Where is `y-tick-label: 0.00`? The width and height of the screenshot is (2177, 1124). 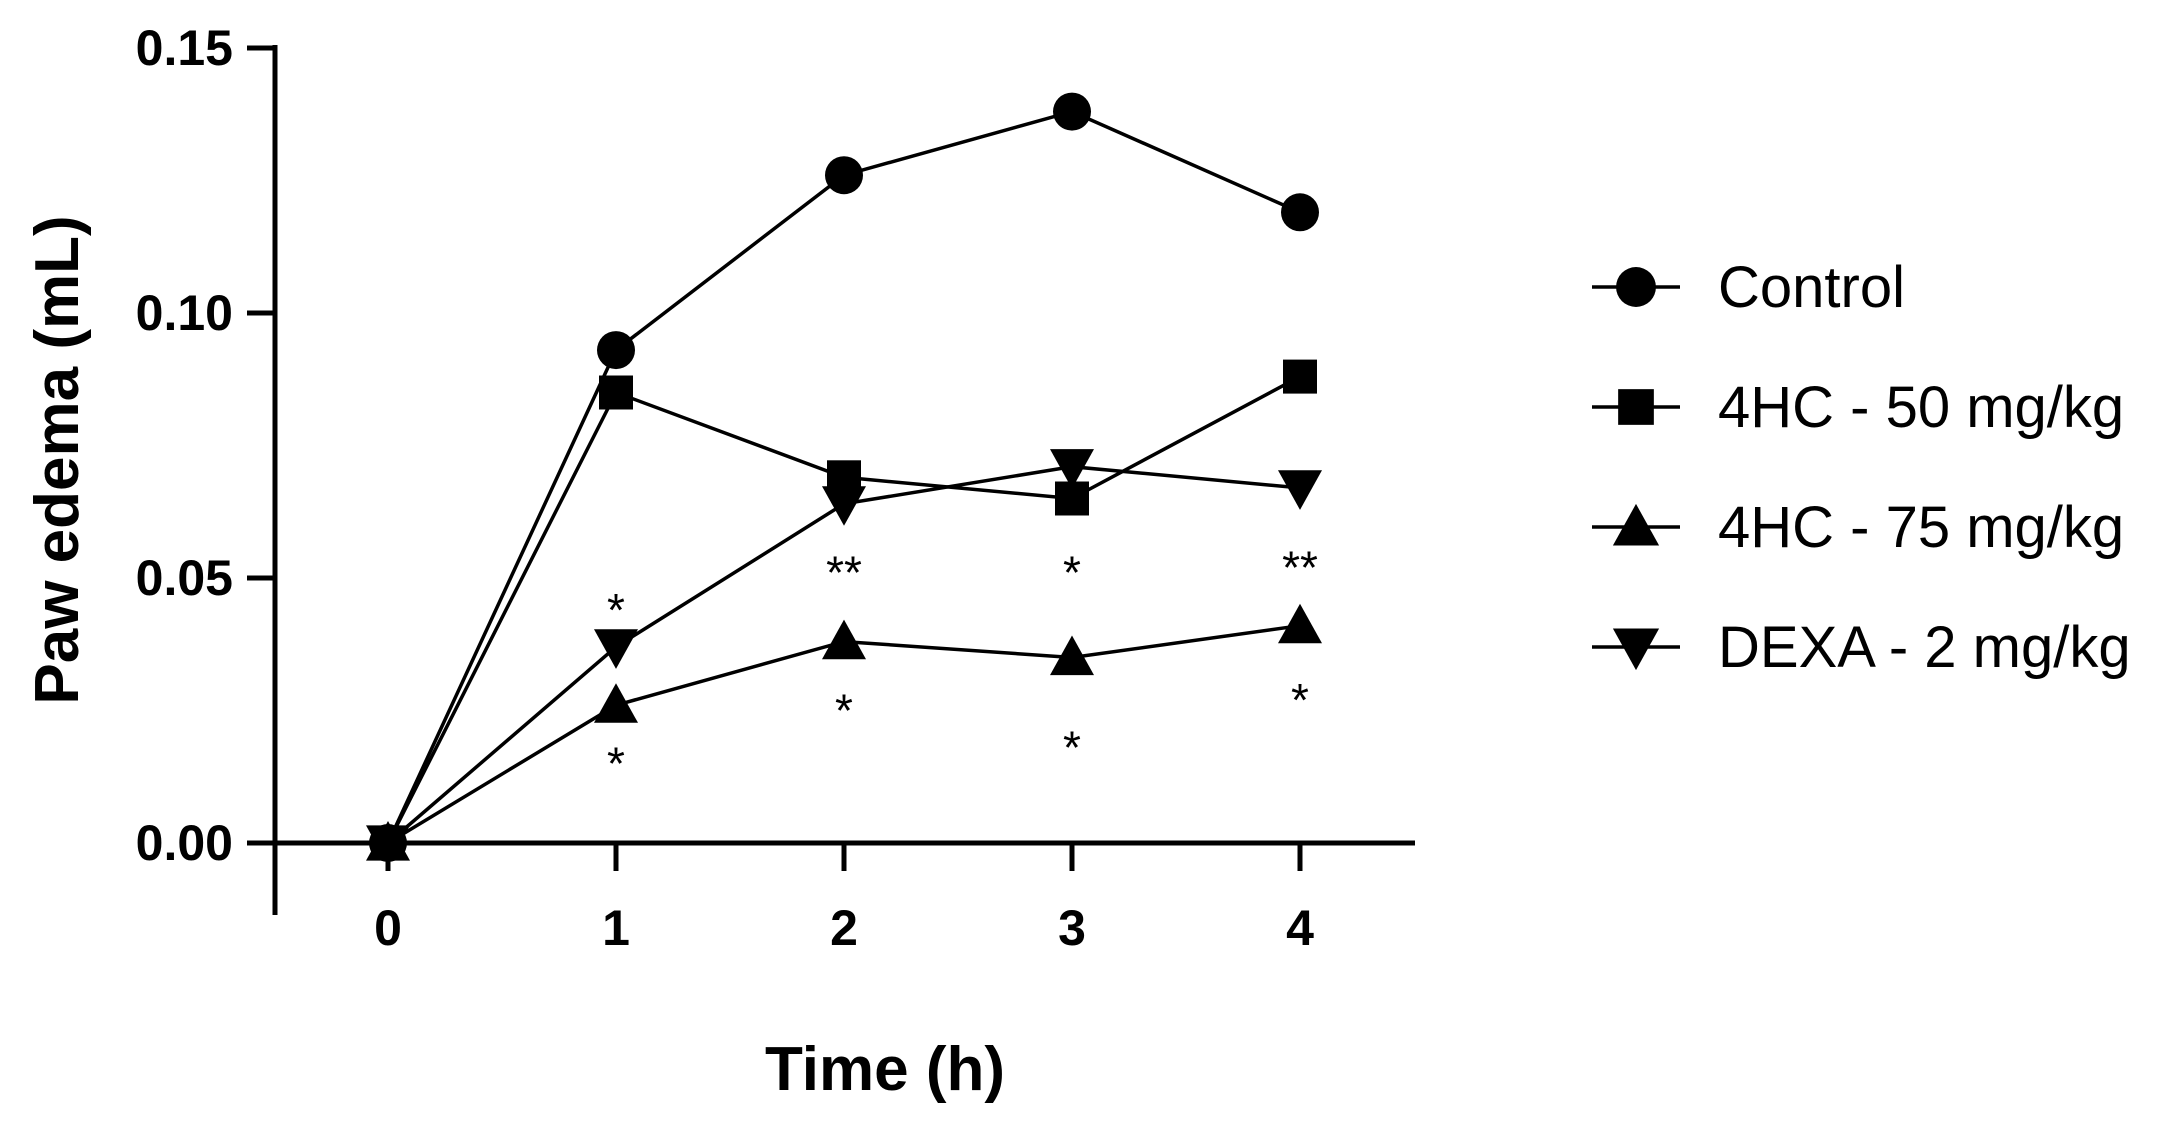
y-tick-label: 0.00 is located at coordinates (184, 843).